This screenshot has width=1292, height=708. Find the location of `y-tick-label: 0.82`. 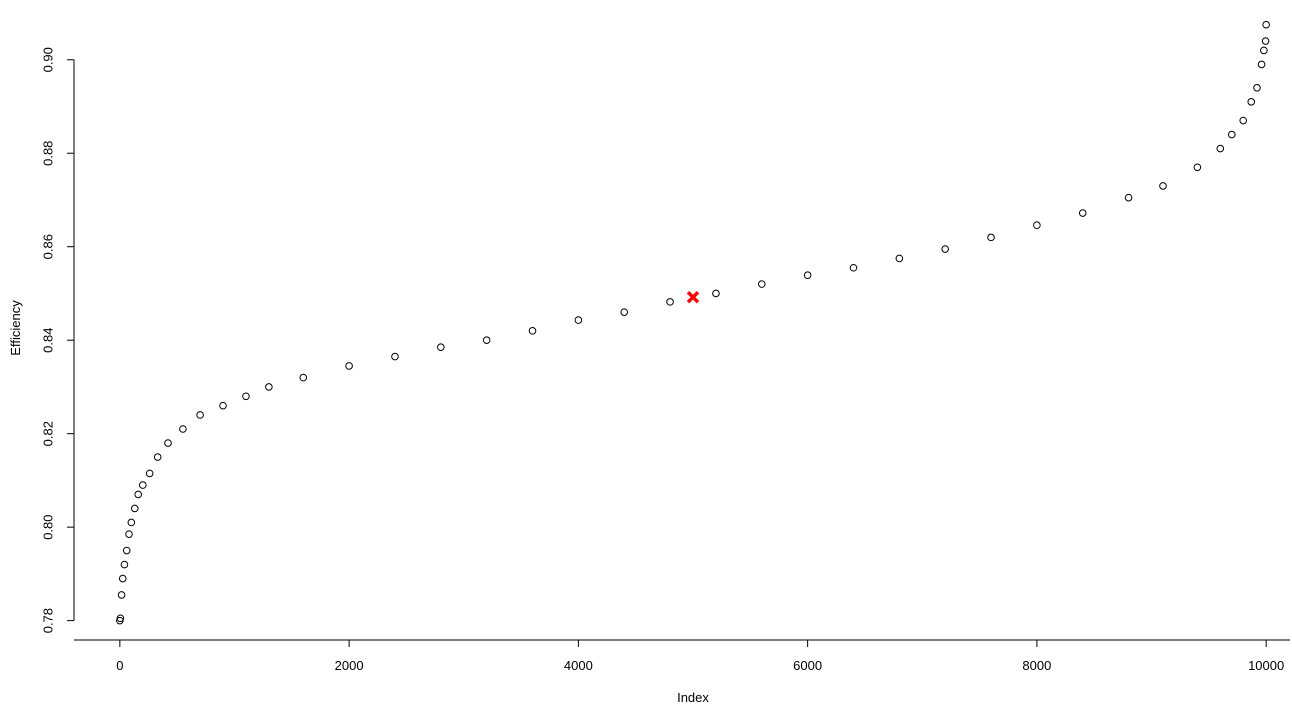

y-tick-label: 0.82 is located at coordinates (47, 433).